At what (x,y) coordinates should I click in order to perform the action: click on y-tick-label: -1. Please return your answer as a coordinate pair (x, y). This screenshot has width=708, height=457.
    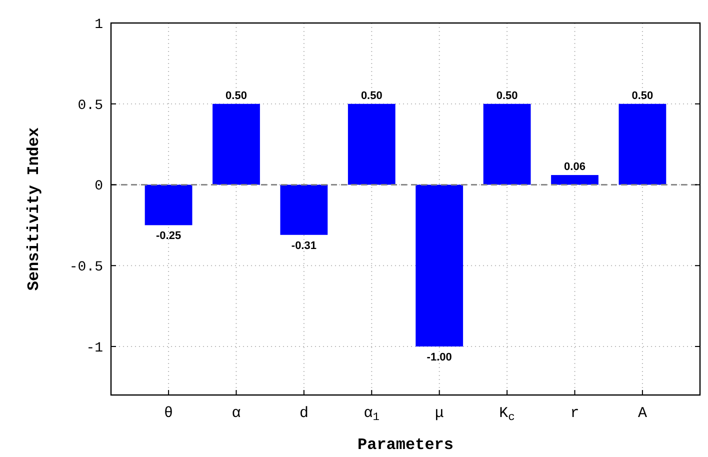
    Looking at the image, I should click on (94, 348).